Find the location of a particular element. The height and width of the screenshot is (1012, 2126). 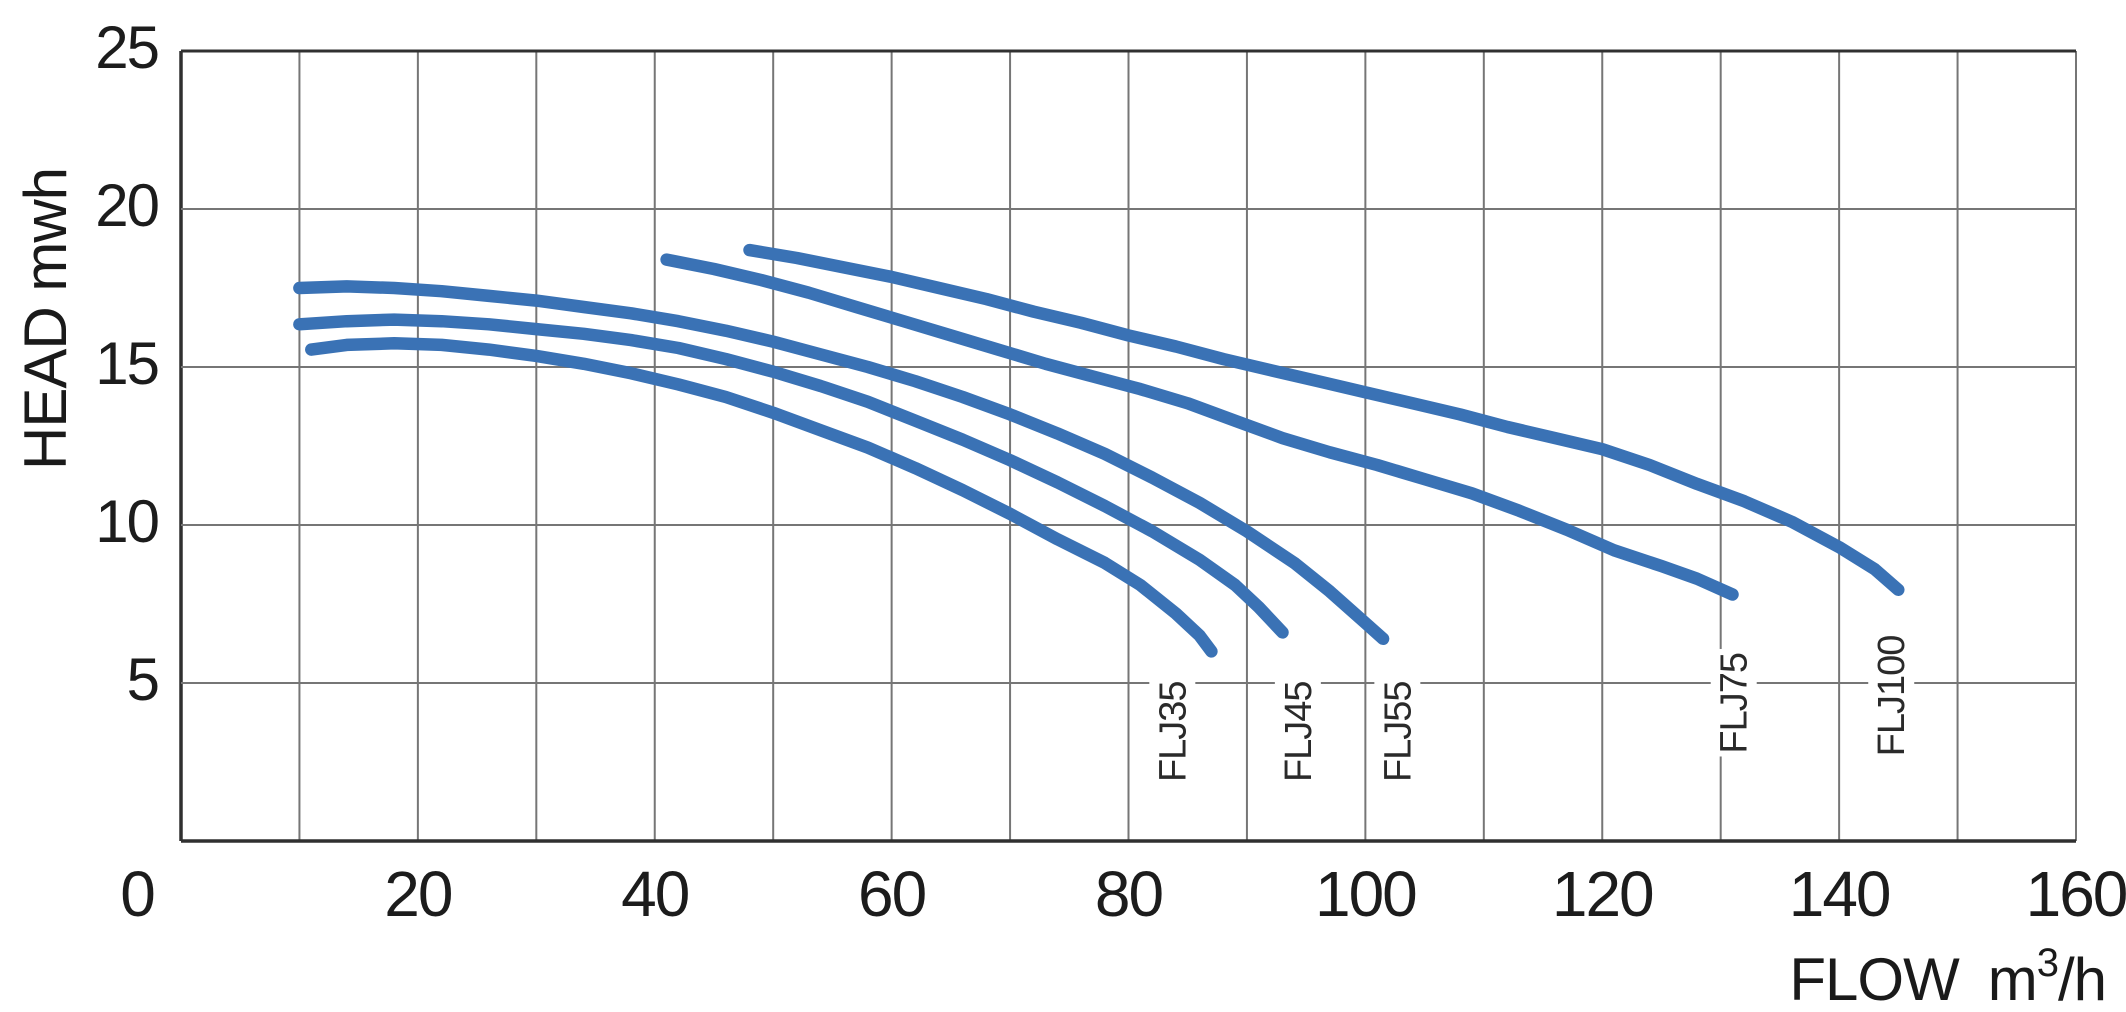

y-tick-label-20: 20 is located at coordinates (126, 205).